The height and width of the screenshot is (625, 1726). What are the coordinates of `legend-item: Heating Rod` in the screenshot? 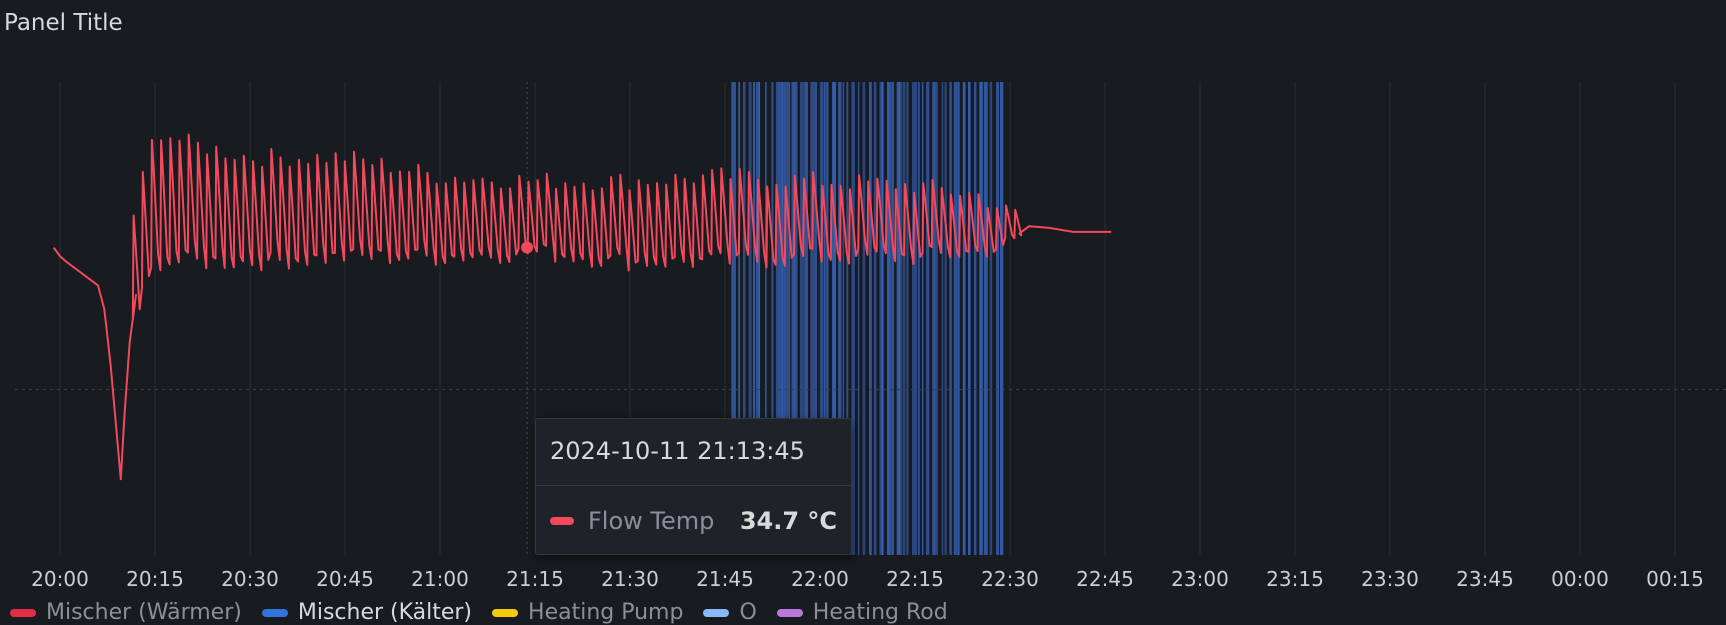 It's located at (862, 612).